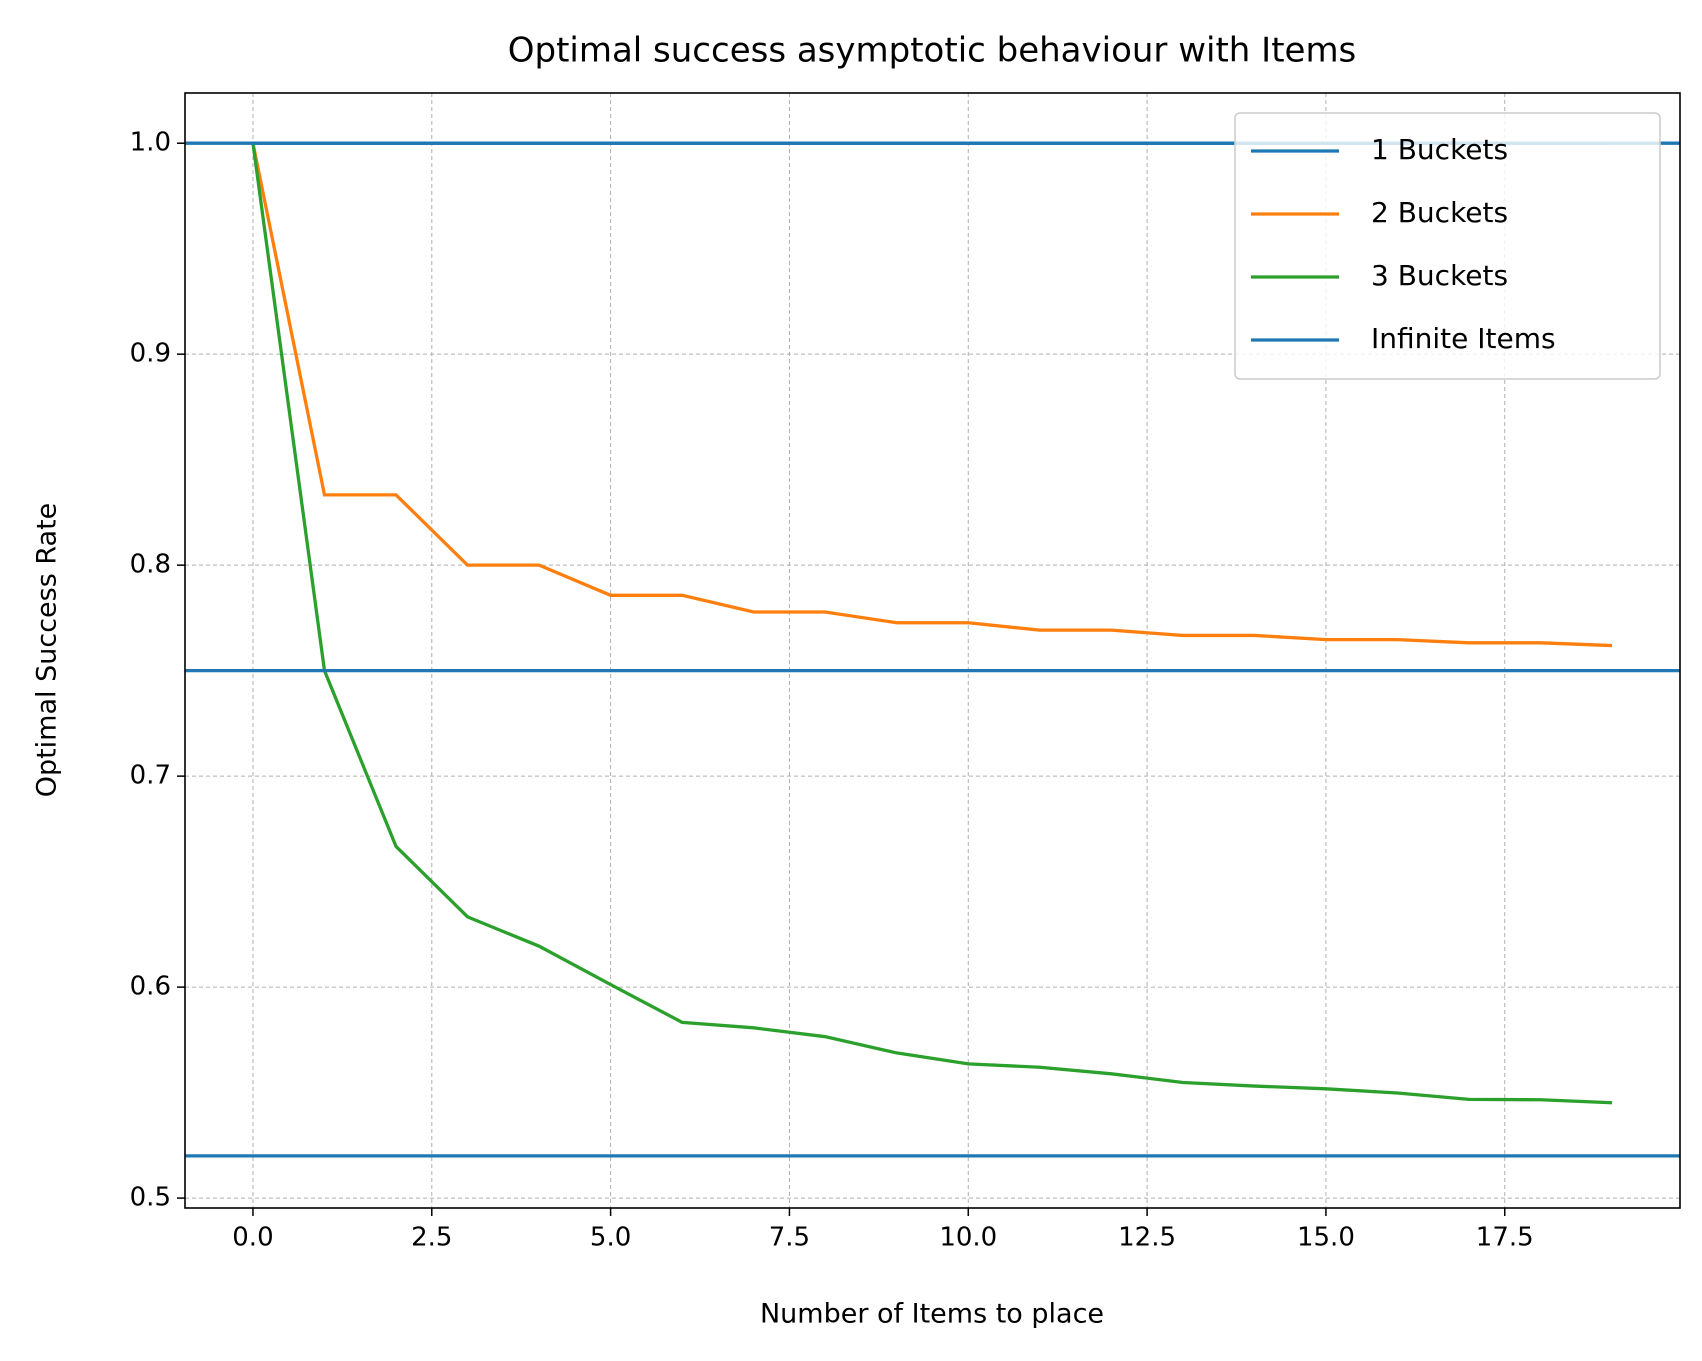  What do you see at coordinates (968, 1238) in the screenshot?
I see `x-tick-label: 10.0` at bounding box center [968, 1238].